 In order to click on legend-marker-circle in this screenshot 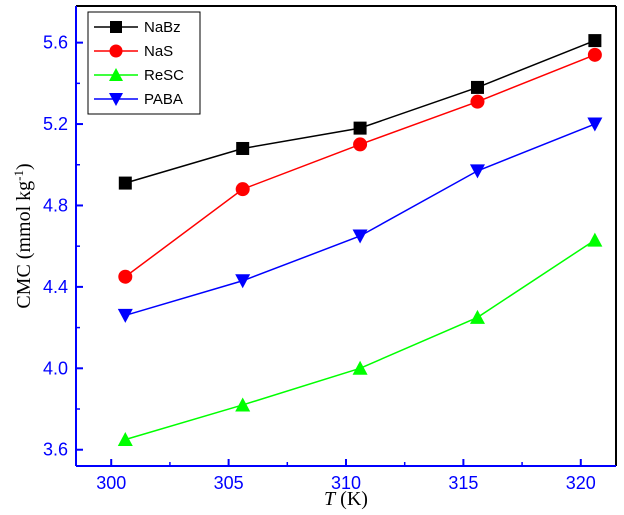, I will do `click(116, 51)`.